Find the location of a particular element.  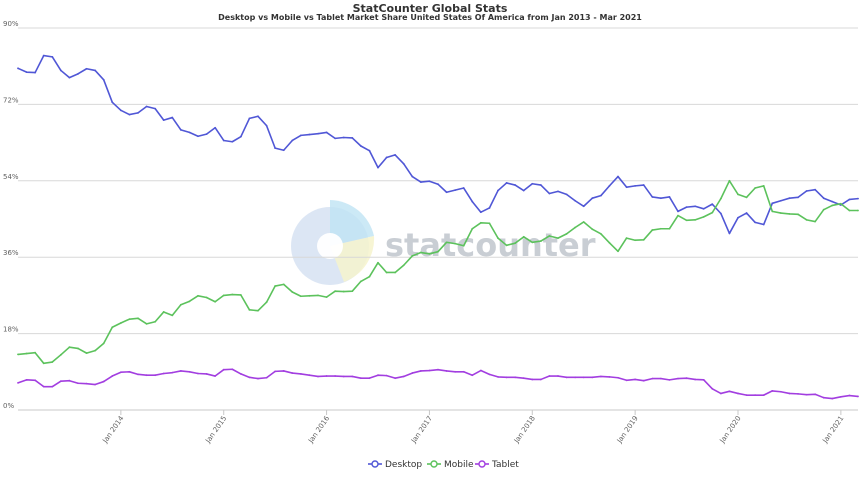

legend-item-tablet: Tablet is located at coordinates (497, 465).